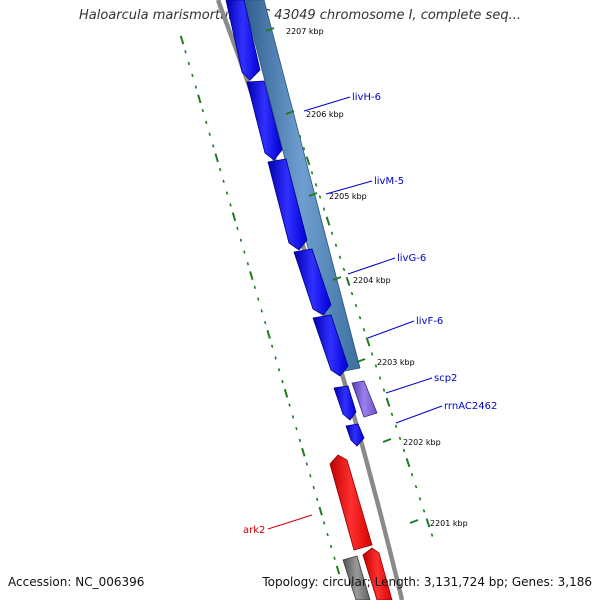 This screenshot has height=600, width=600. I want to click on gene-label-livM-5: livM-5, so click(389, 181).